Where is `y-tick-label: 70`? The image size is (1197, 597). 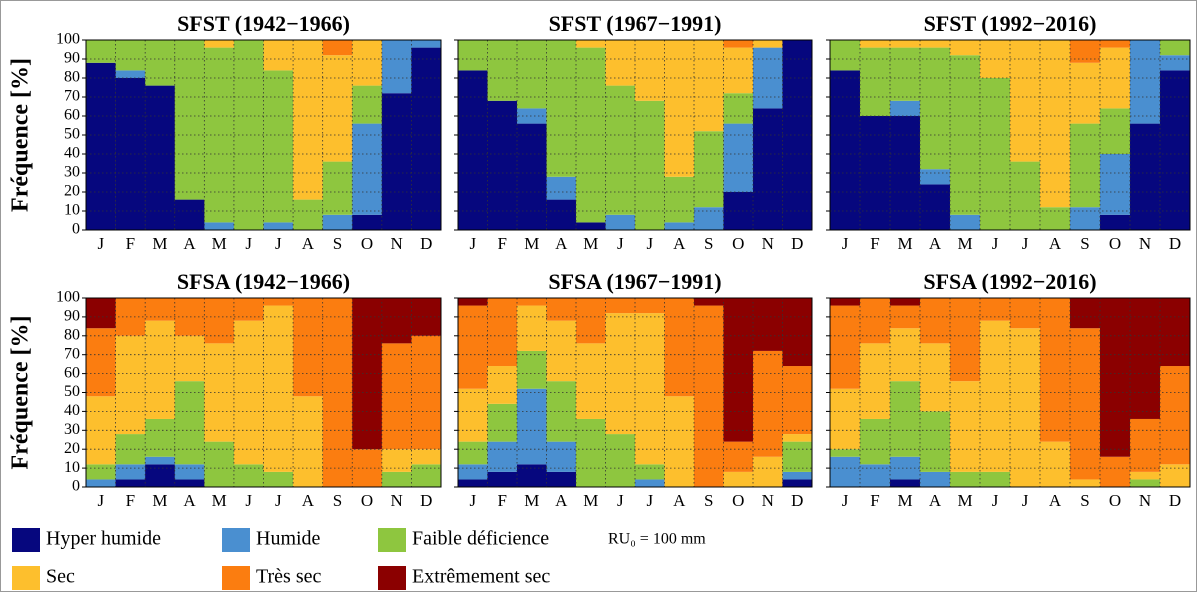
y-tick-label: 70 is located at coordinates (72, 353).